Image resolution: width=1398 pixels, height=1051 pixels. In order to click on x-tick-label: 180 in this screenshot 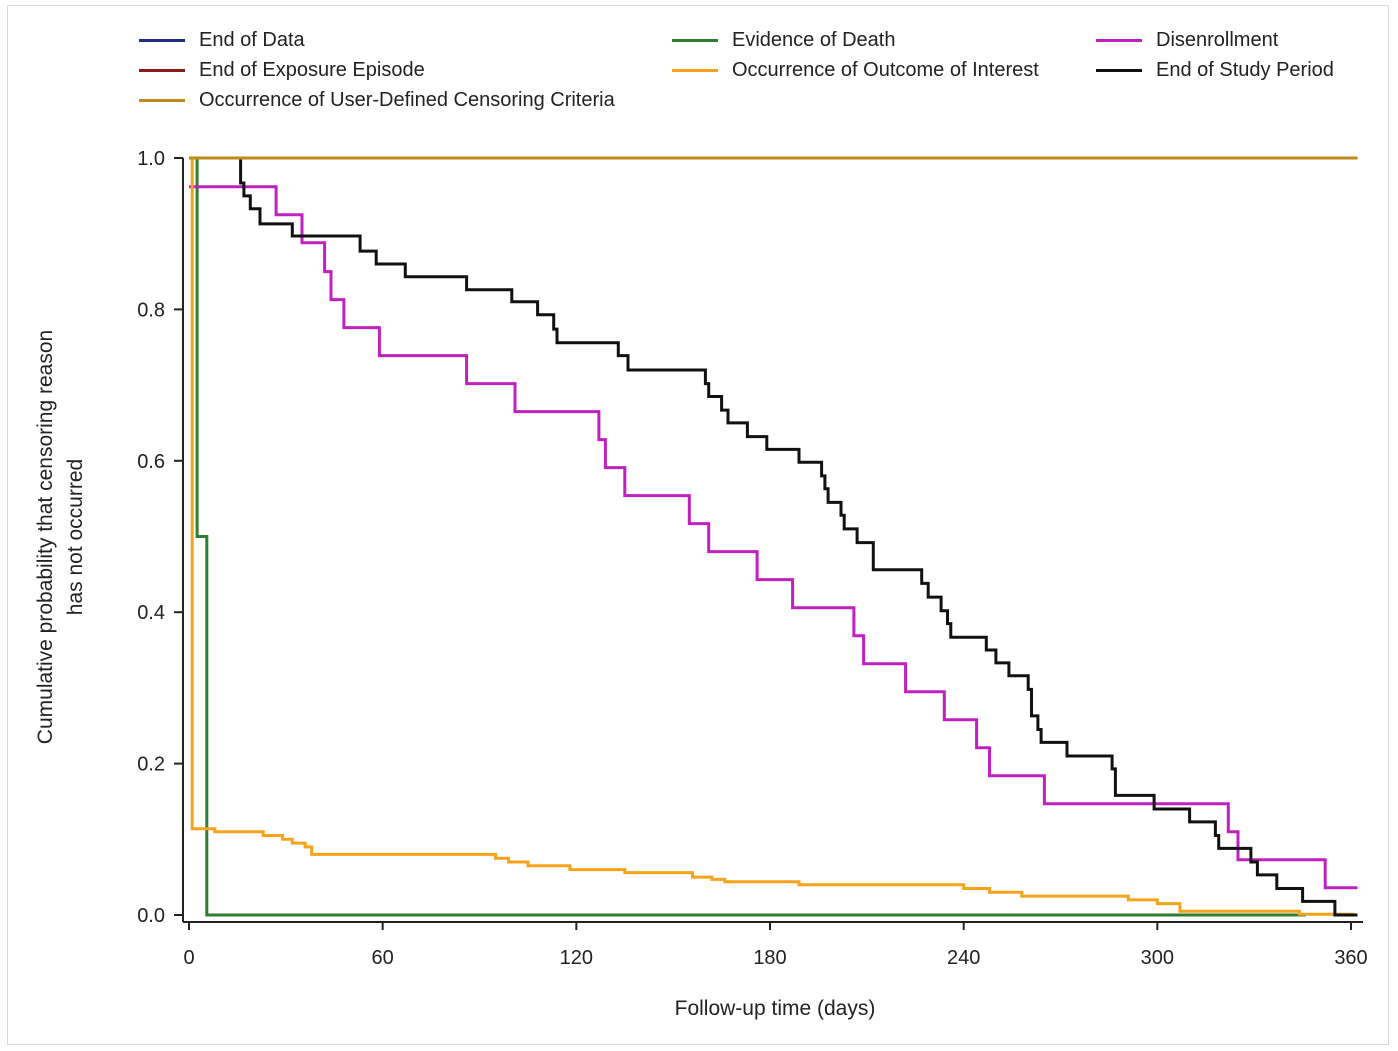, I will do `click(769, 958)`.